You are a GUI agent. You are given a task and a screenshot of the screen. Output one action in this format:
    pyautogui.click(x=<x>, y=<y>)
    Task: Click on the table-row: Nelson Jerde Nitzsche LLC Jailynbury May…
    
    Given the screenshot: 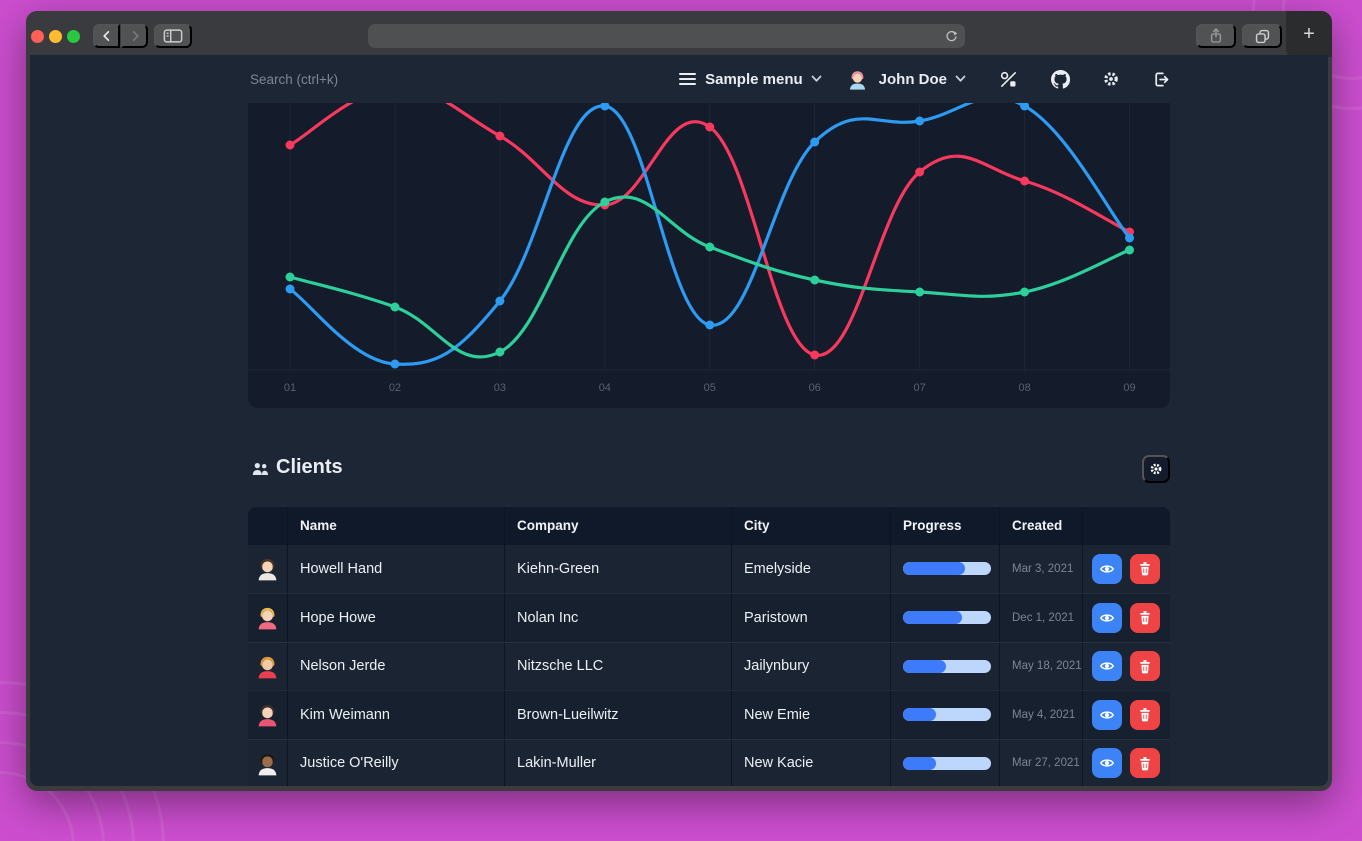 What is the action you would take?
    pyautogui.click(x=709, y=665)
    